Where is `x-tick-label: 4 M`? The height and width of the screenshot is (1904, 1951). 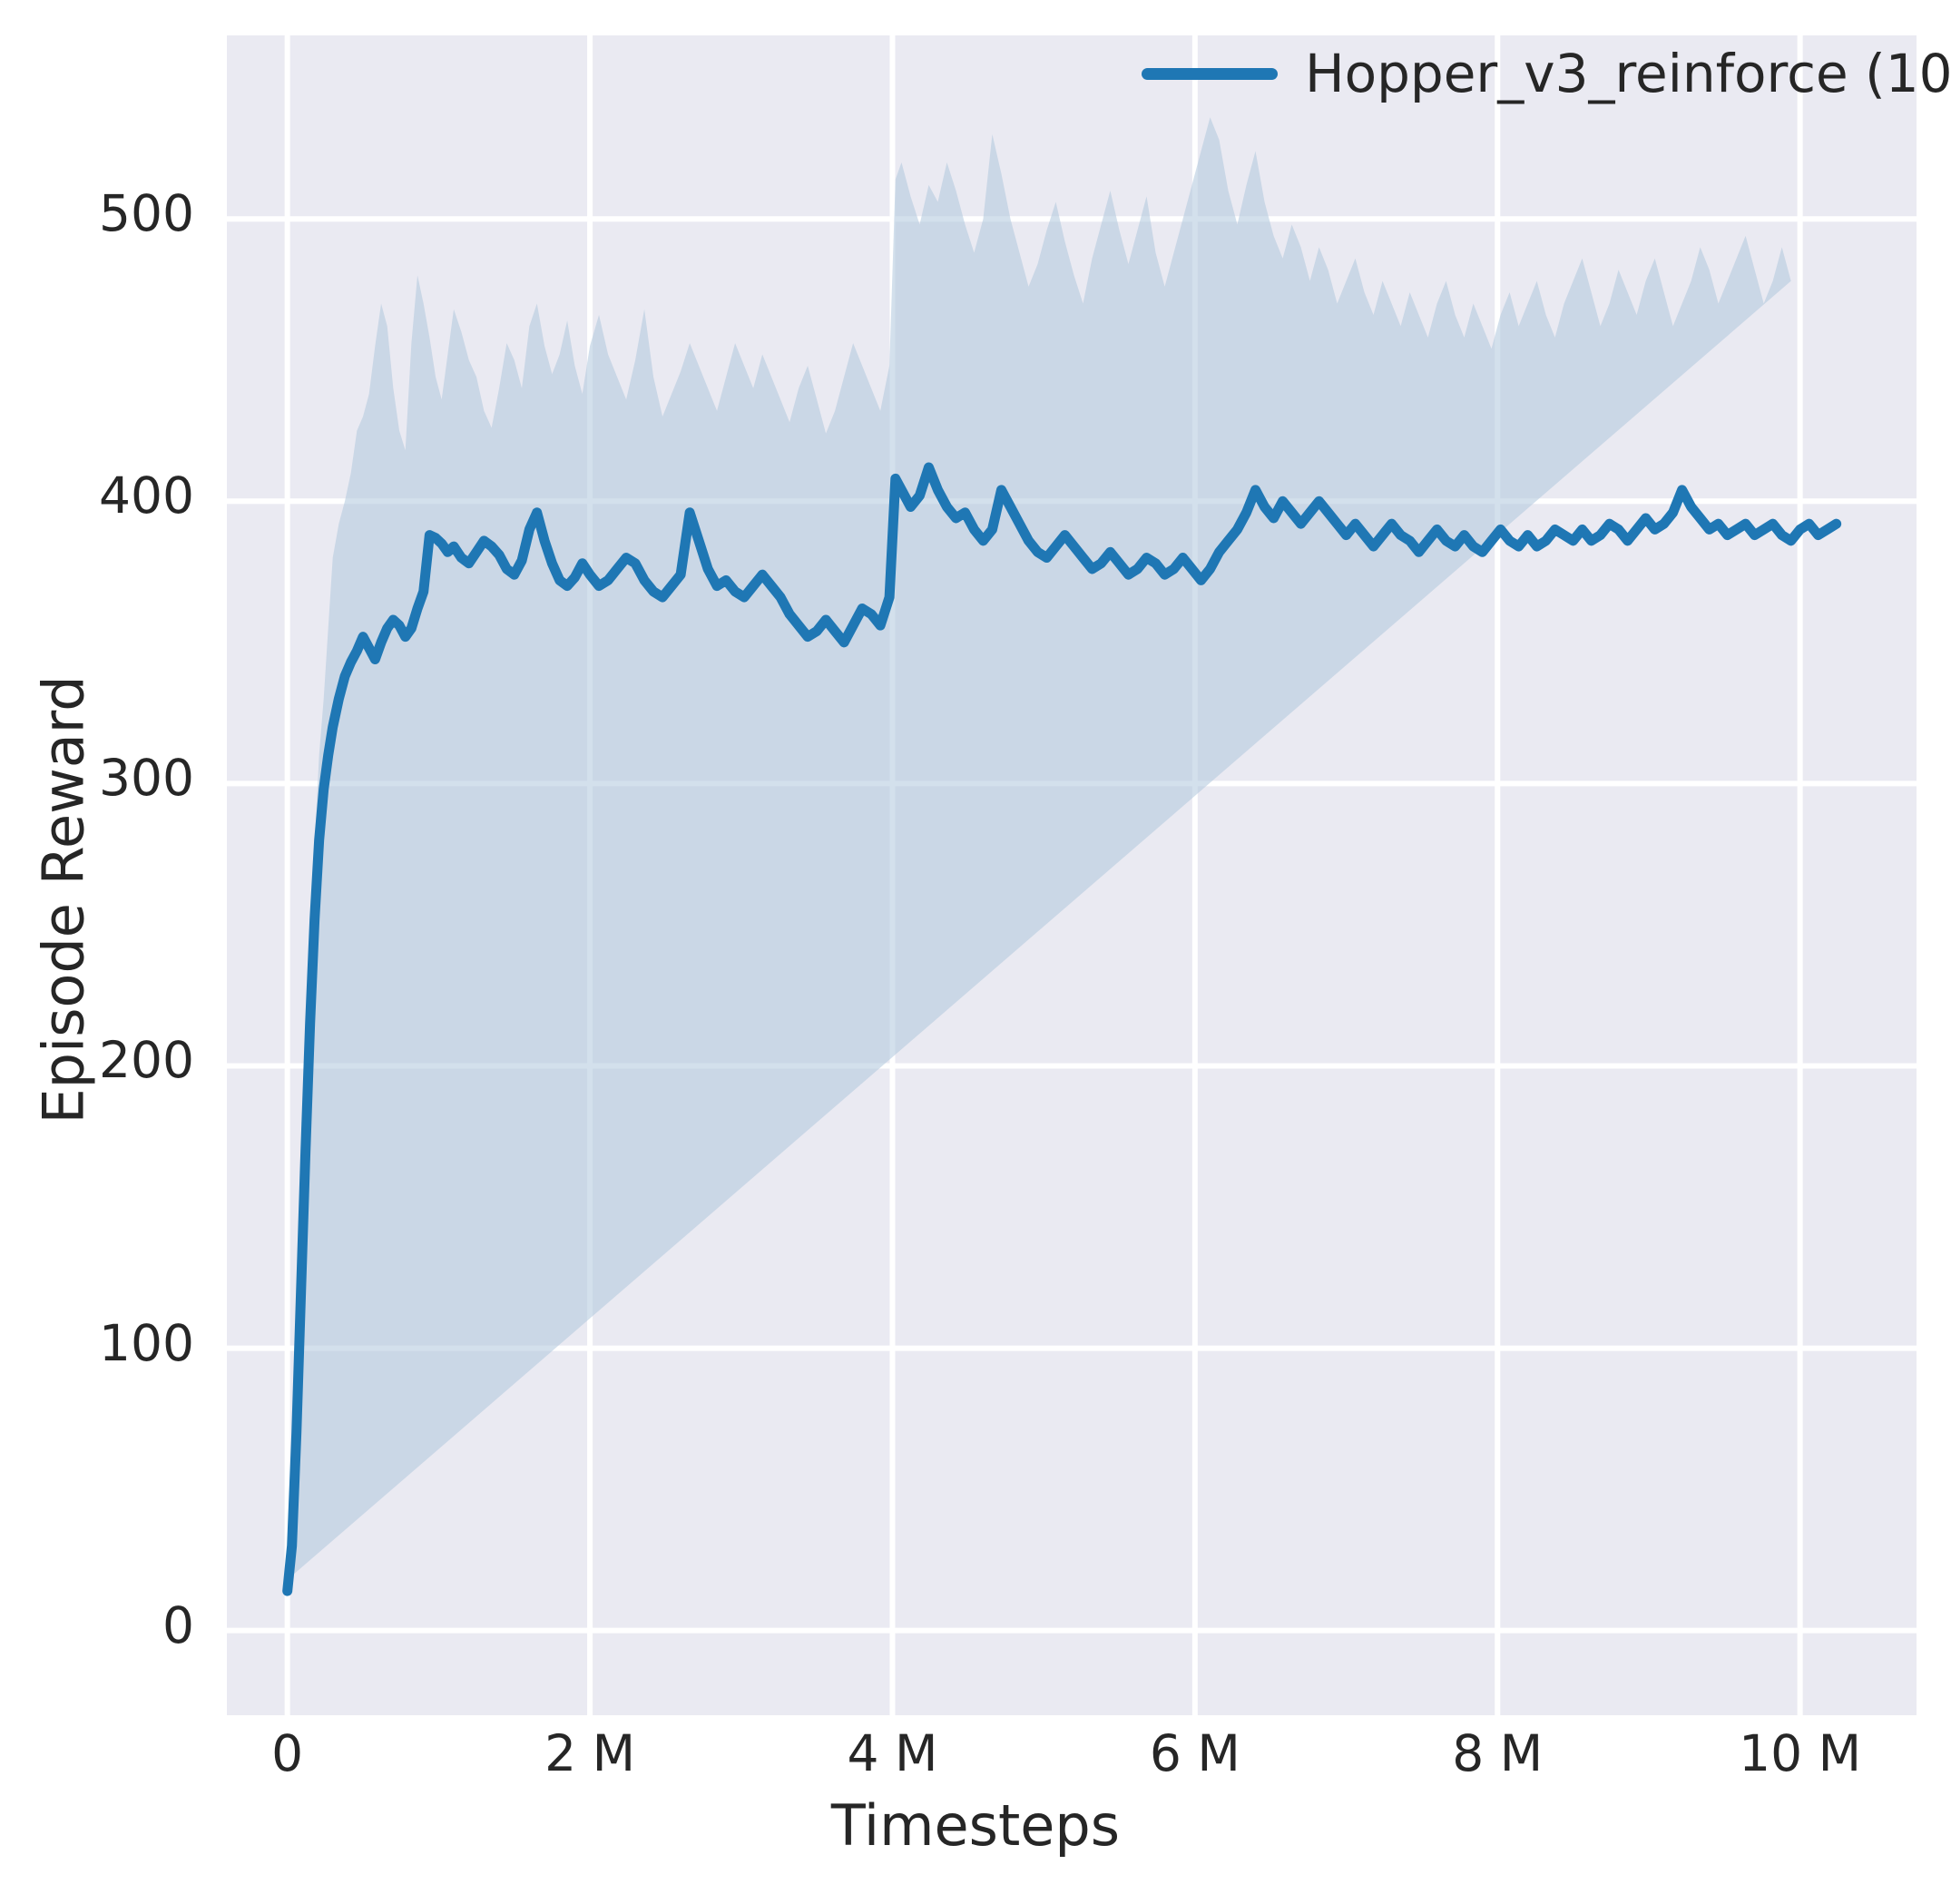
x-tick-label: 4 M is located at coordinates (893, 1753).